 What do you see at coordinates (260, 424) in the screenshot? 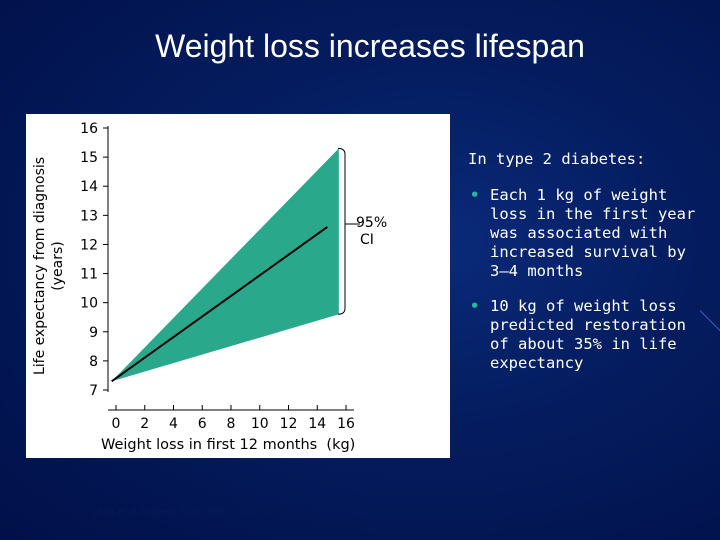
I see `x-tick-label: 10` at bounding box center [260, 424].